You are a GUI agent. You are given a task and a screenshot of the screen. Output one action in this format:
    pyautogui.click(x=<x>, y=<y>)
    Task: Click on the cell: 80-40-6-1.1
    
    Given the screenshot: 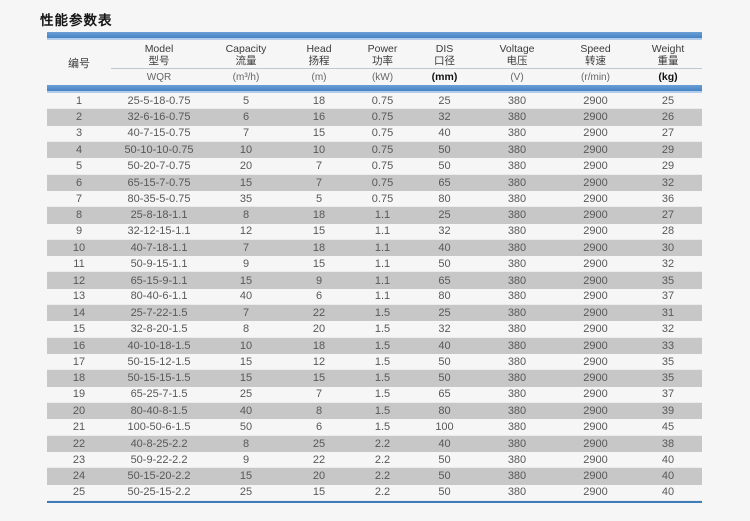 What is the action you would take?
    pyautogui.click(x=159, y=296)
    